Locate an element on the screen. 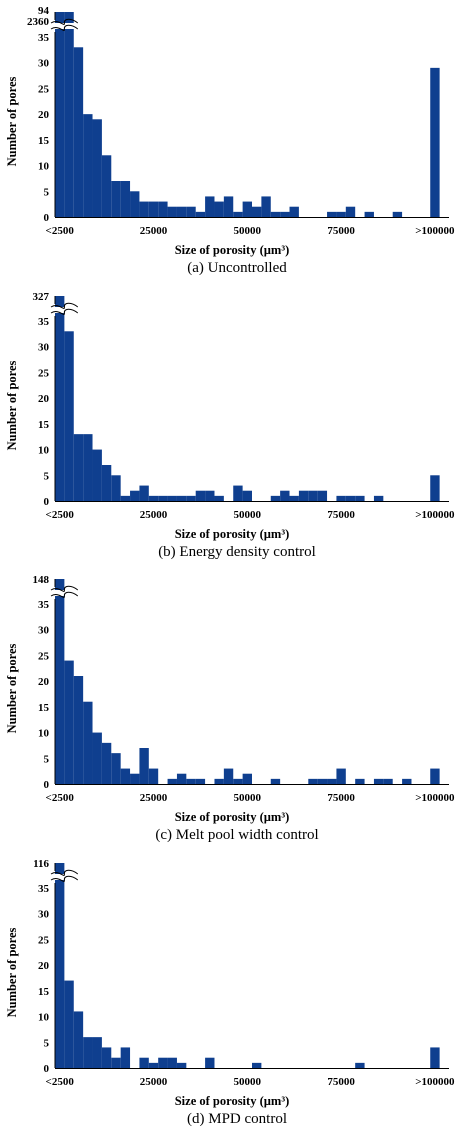  chart-caption: (d) MPD control is located at coordinates (237, 1119).